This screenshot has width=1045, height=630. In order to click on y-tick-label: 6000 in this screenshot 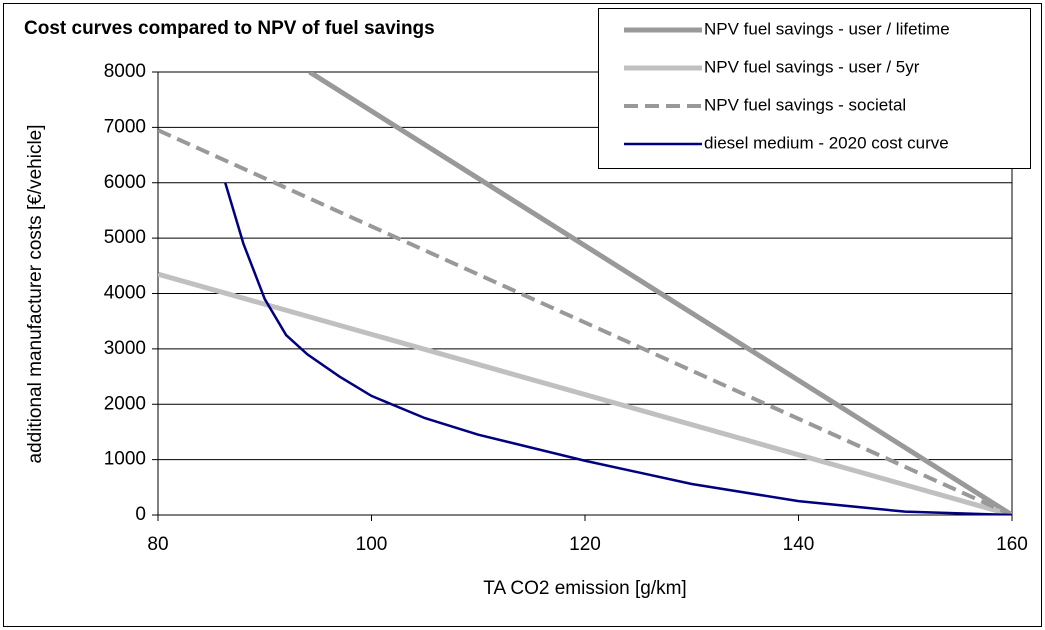, I will do `click(125, 182)`.